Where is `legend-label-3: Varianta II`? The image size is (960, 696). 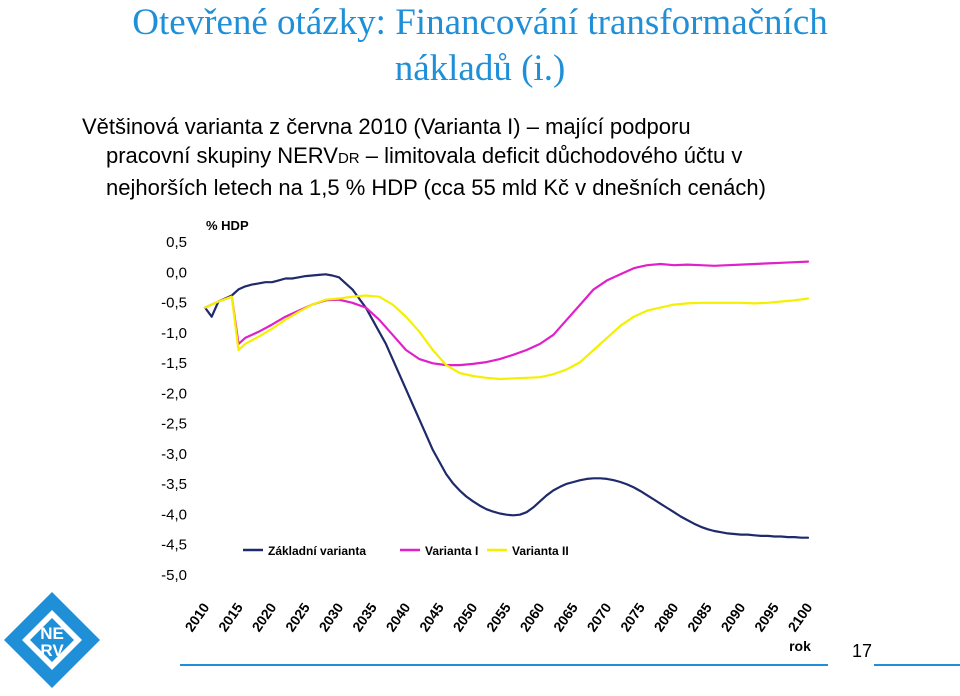
legend-label-3: Varianta II is located at coordinates (540, 551).